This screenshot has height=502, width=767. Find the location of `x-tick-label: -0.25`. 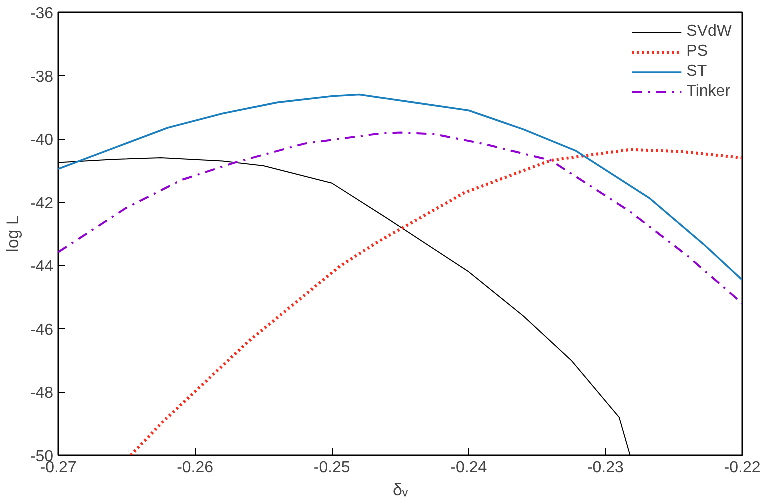

x-tick-label: -0.25 is located at coordinates (332, 468).